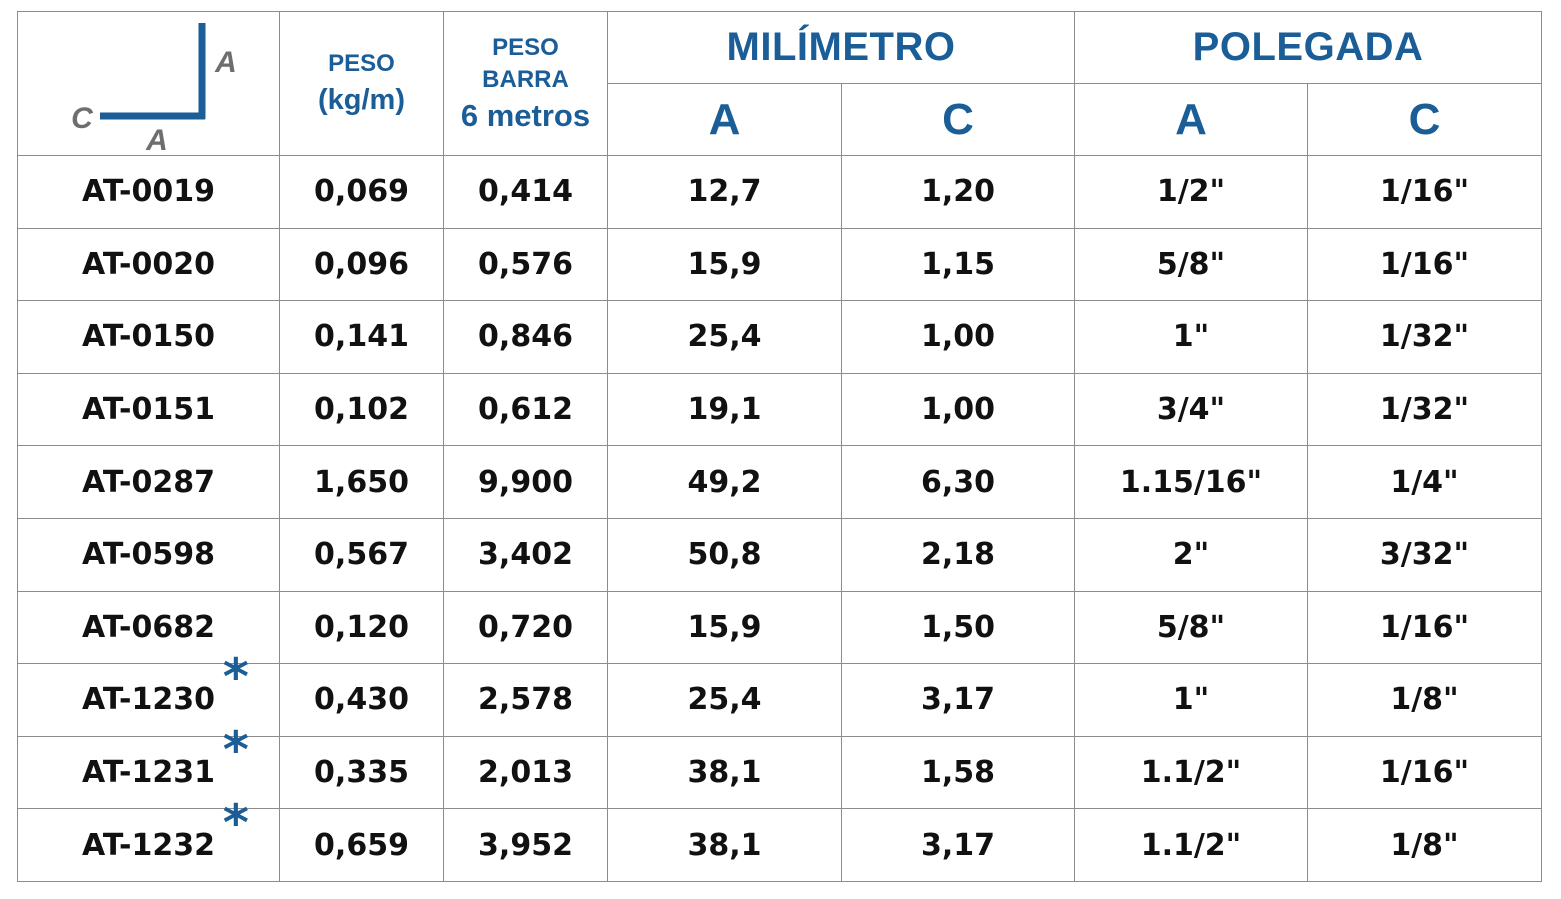  I want to click on barra-line3: 6 metros, so click(525, 115).